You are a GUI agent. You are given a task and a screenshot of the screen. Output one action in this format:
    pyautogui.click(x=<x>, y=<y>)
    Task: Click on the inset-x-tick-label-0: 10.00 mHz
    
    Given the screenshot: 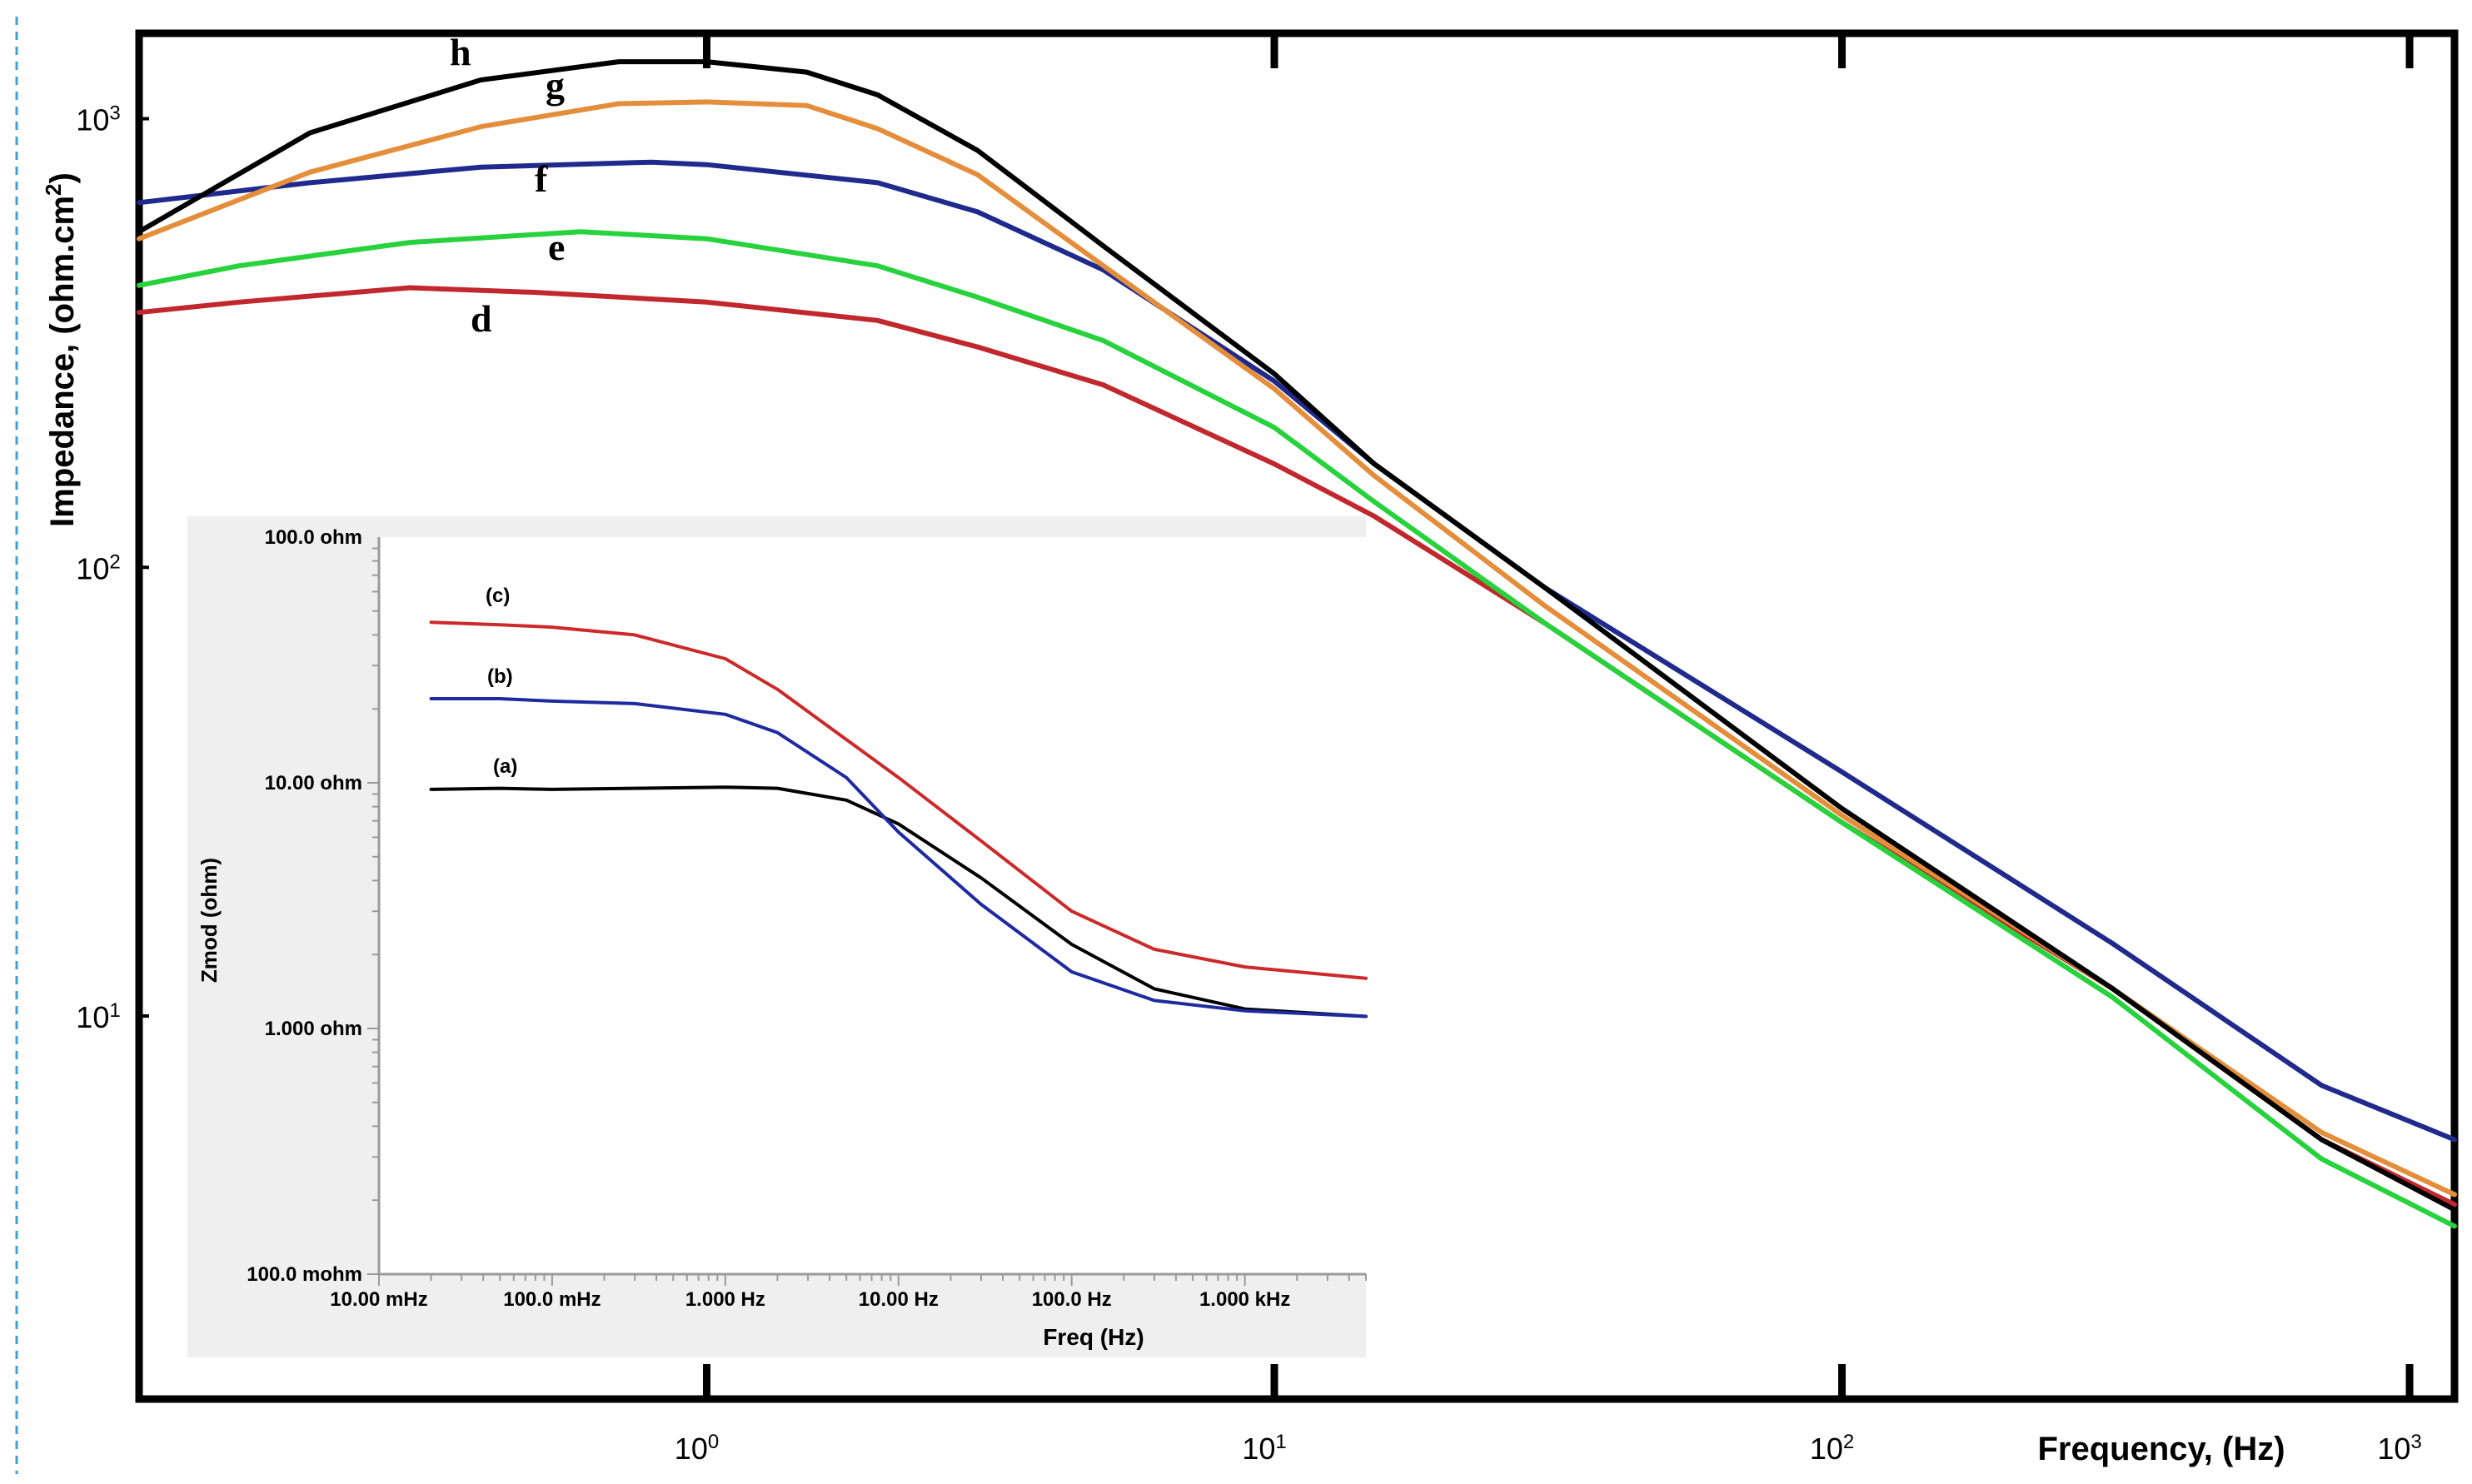 What is the action you would take?
    pyautogui.click(x=378, y=1299)
    